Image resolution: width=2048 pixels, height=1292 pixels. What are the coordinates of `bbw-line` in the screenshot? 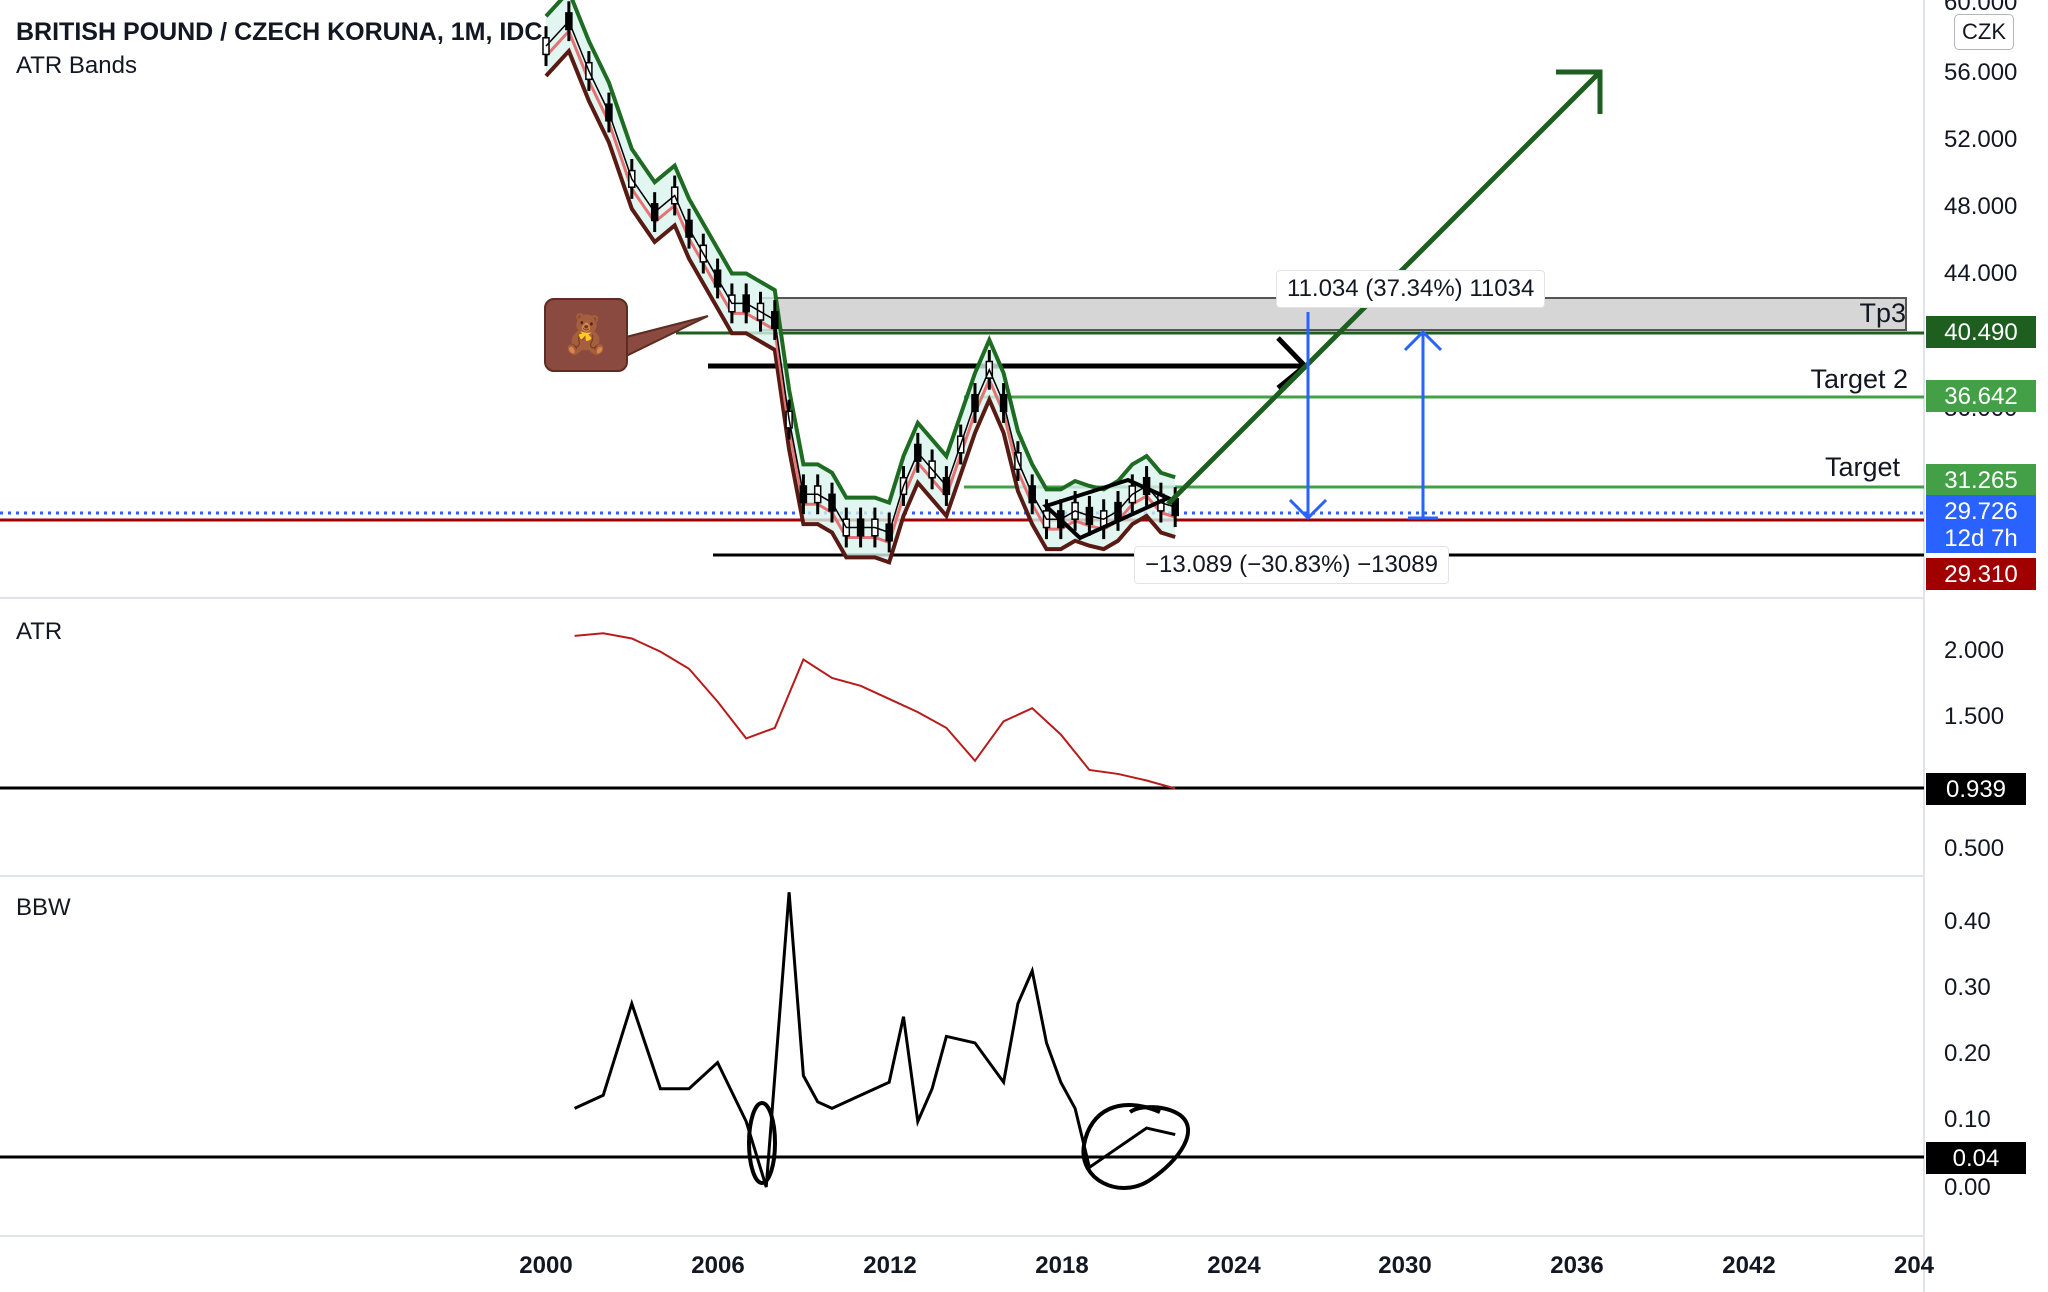 It's located at (874, 1040).